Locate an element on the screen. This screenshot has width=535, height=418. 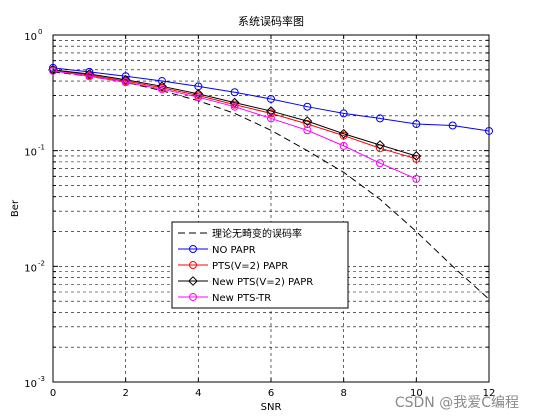
legend-label: PTS(V=2) PAPR is located at coordinates (250, 266).